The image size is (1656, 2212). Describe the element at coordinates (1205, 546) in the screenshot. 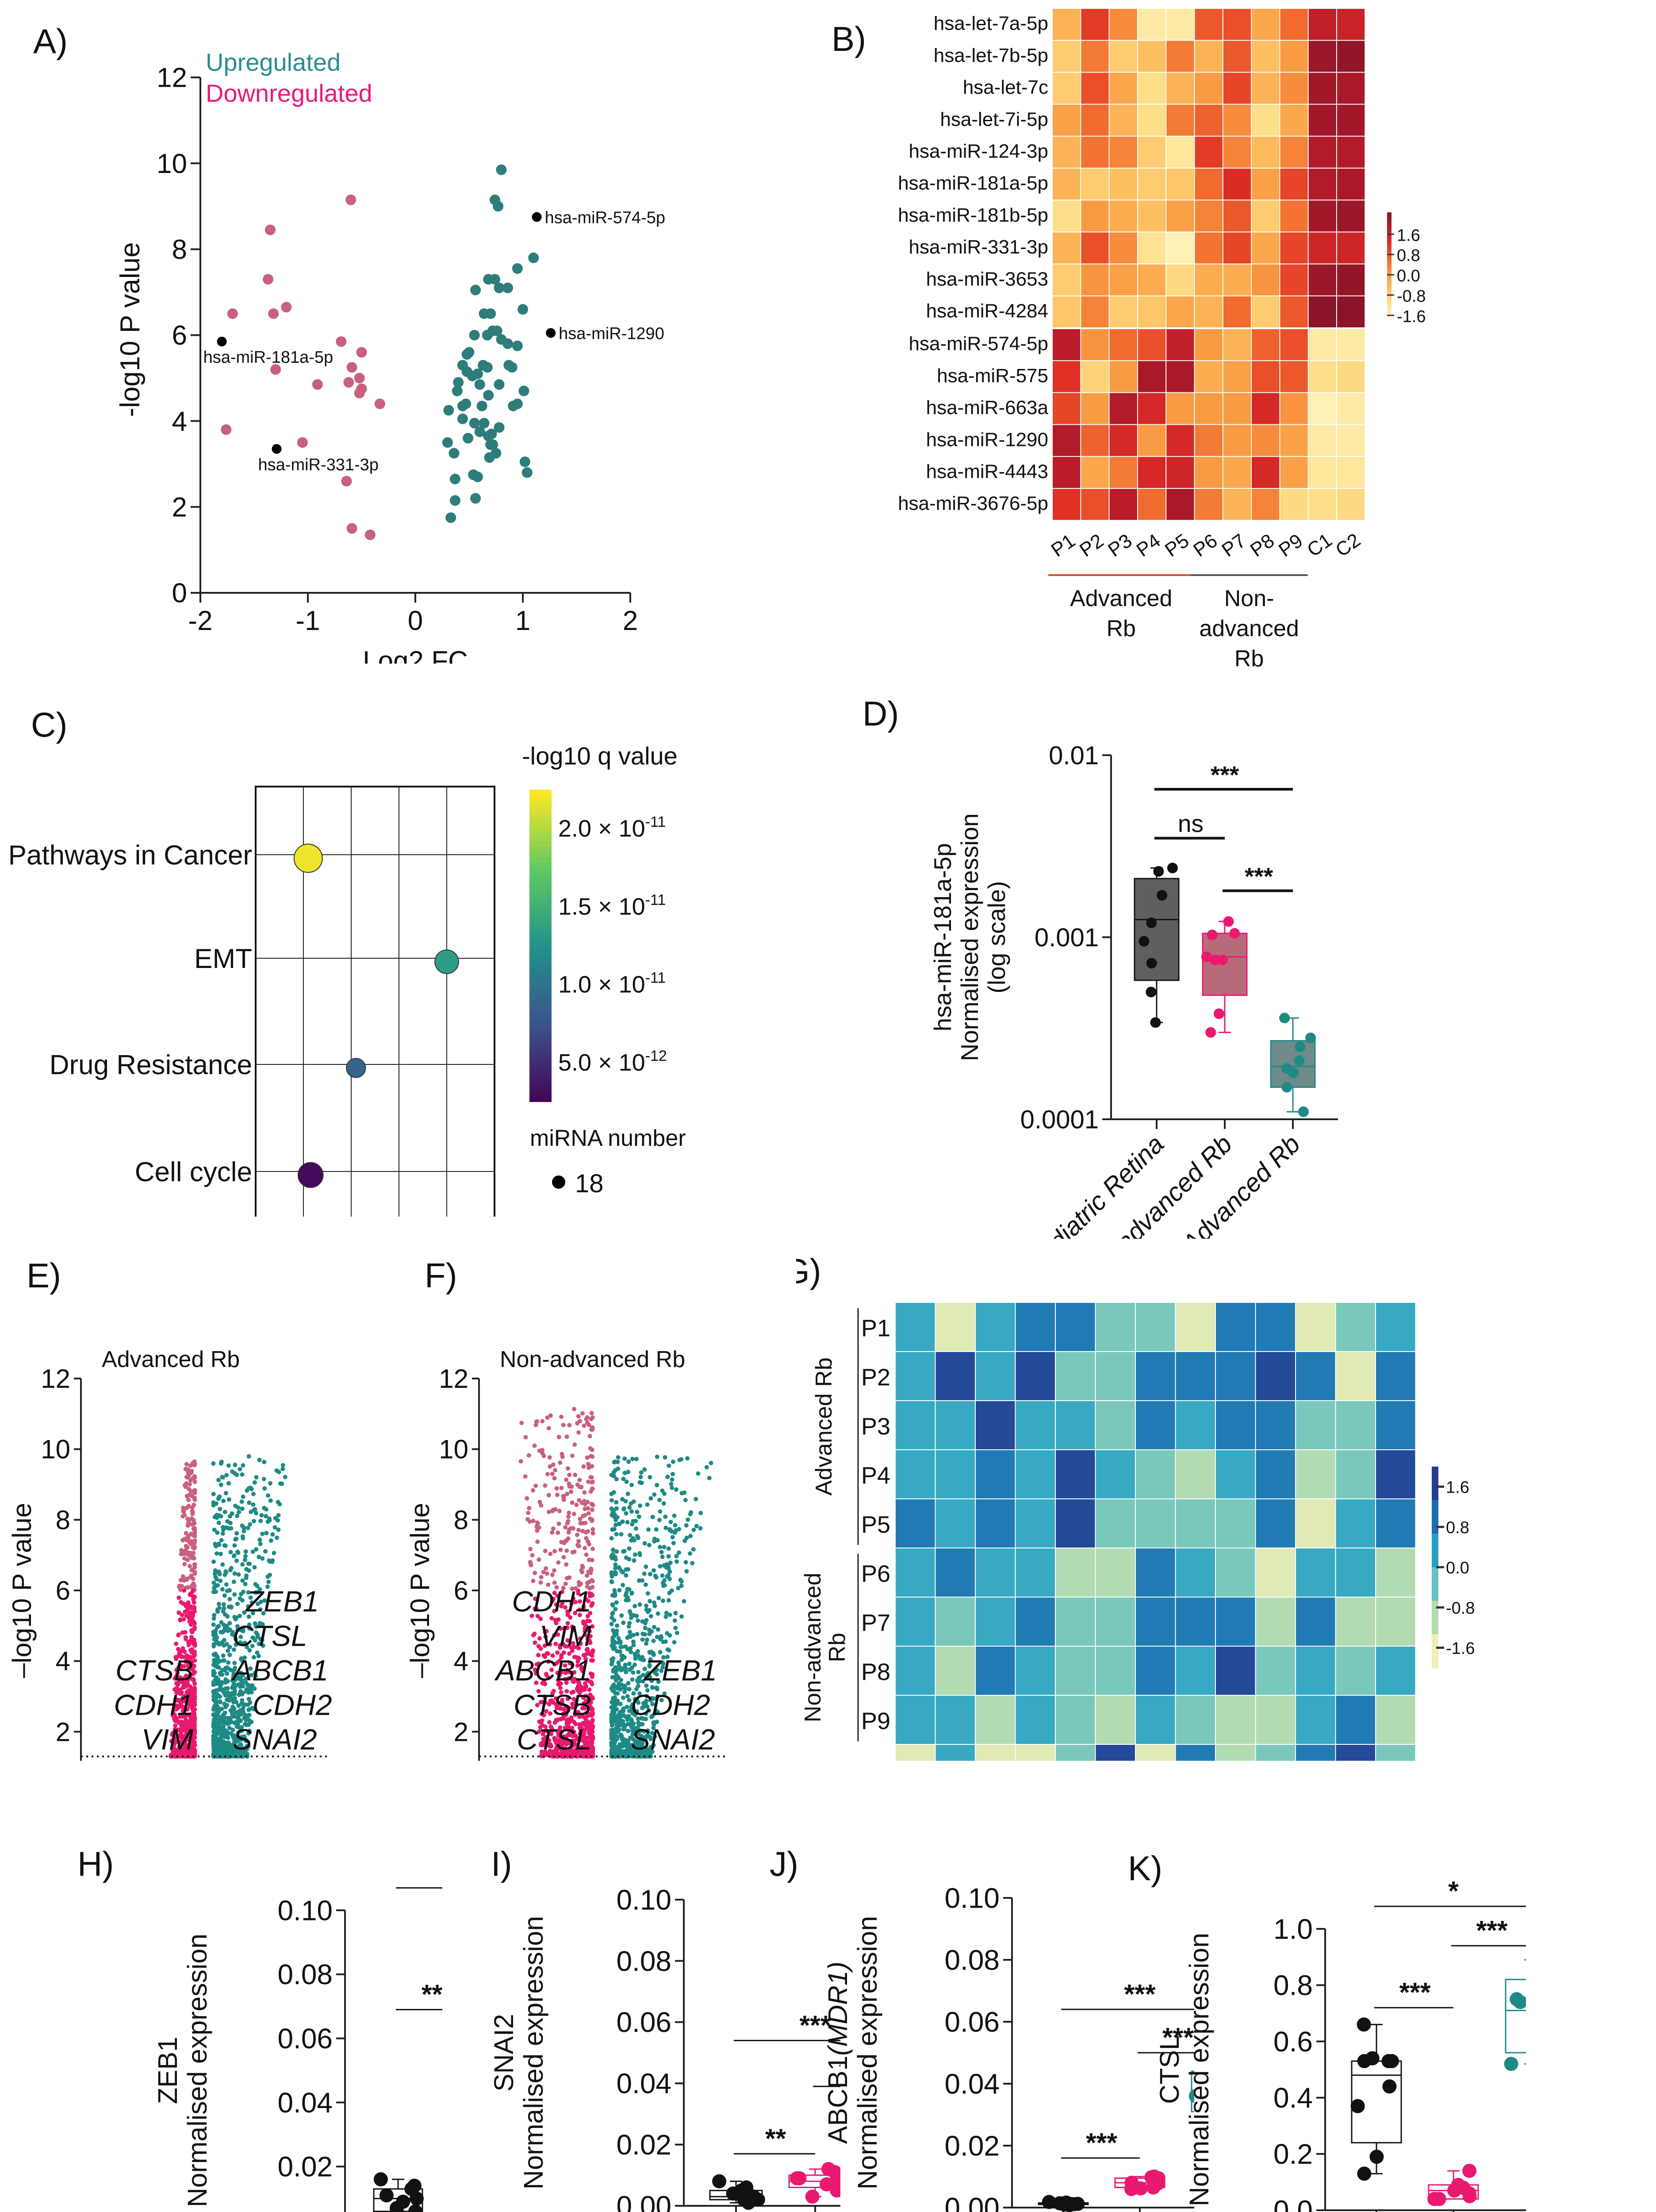

I see `column-label: P6` at that location.